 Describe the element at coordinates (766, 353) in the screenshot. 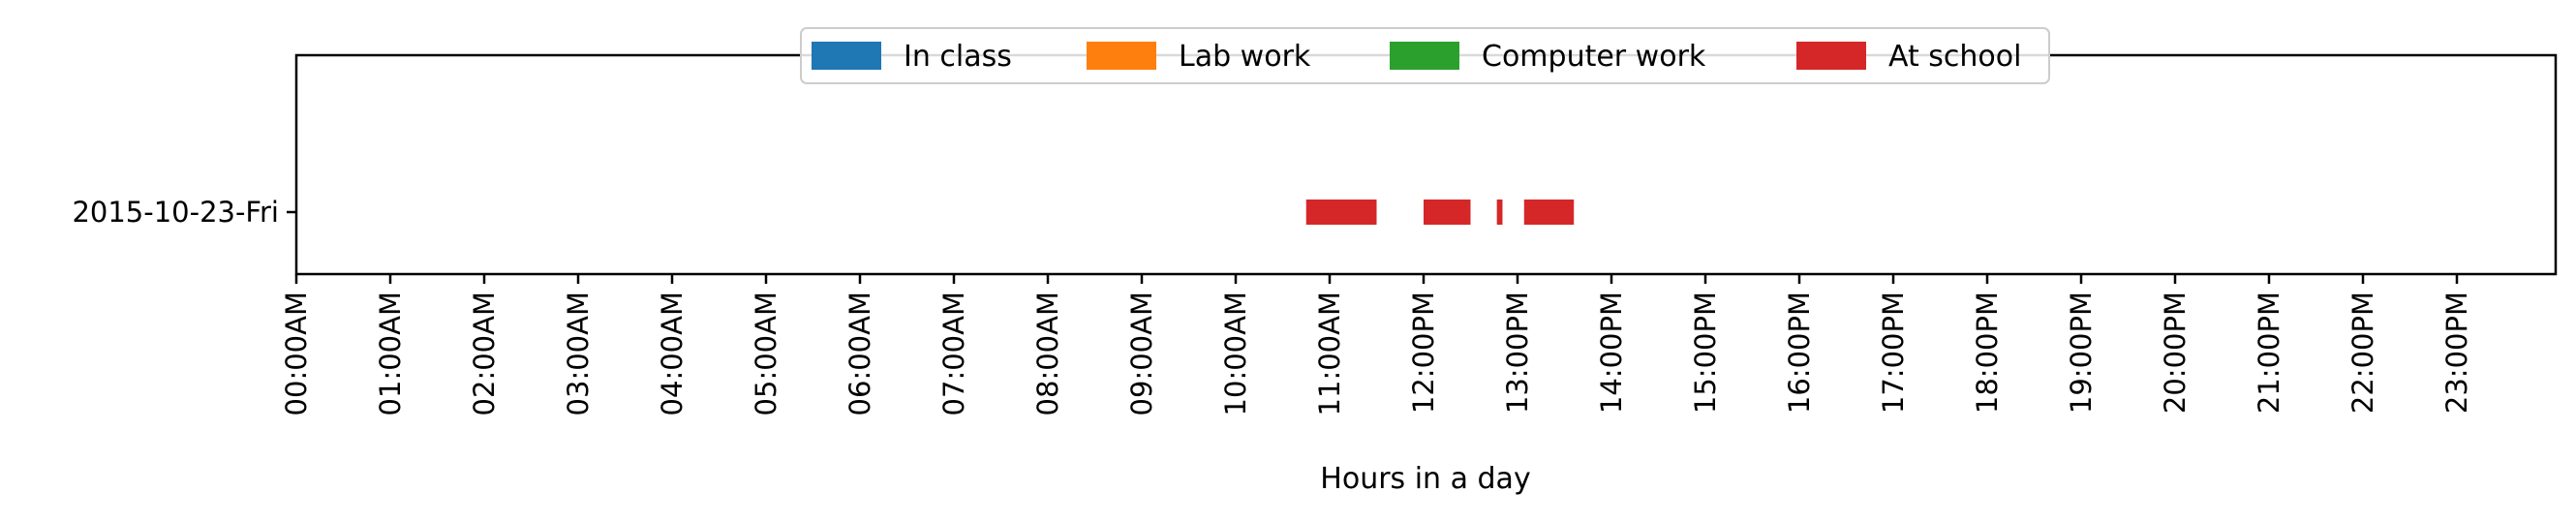

I see `x-tick-label: 05:00AM` at that location.